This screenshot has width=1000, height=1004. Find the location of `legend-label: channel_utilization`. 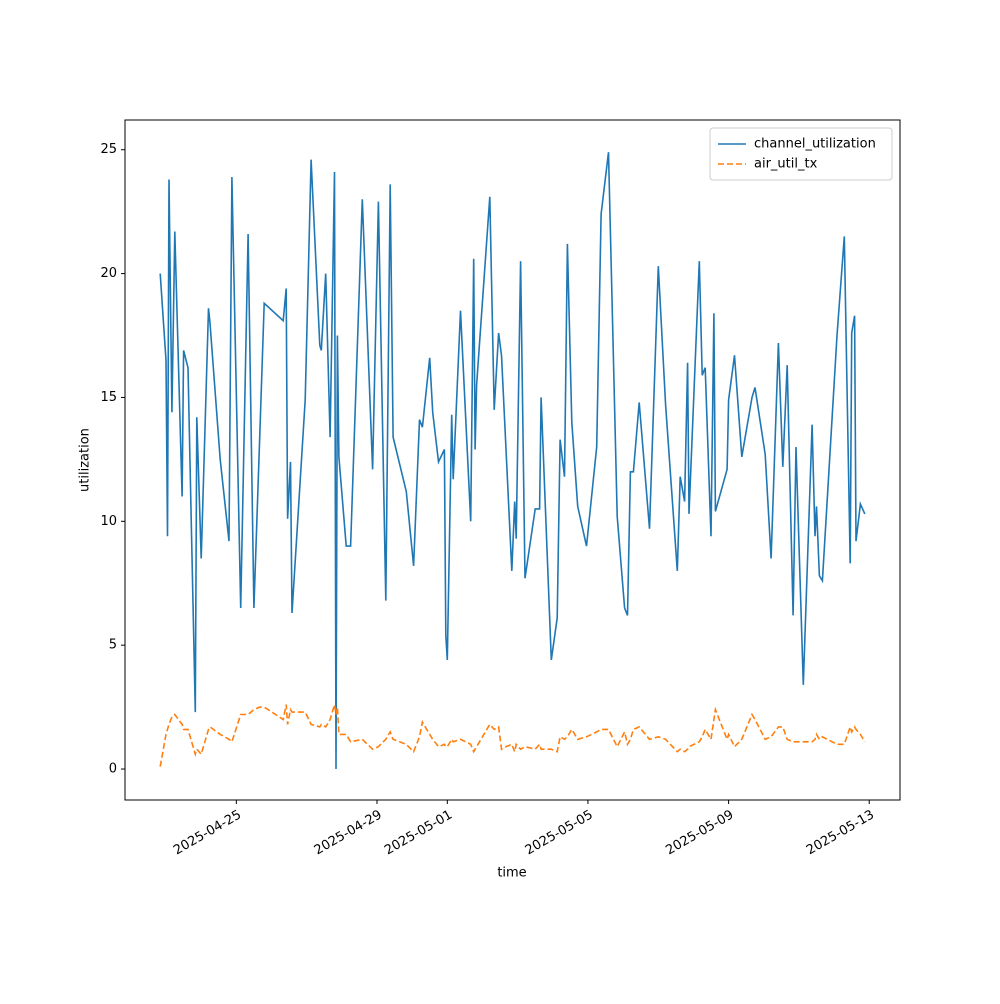

legend-label: channel_utilization is located at coordinates (815, 144).